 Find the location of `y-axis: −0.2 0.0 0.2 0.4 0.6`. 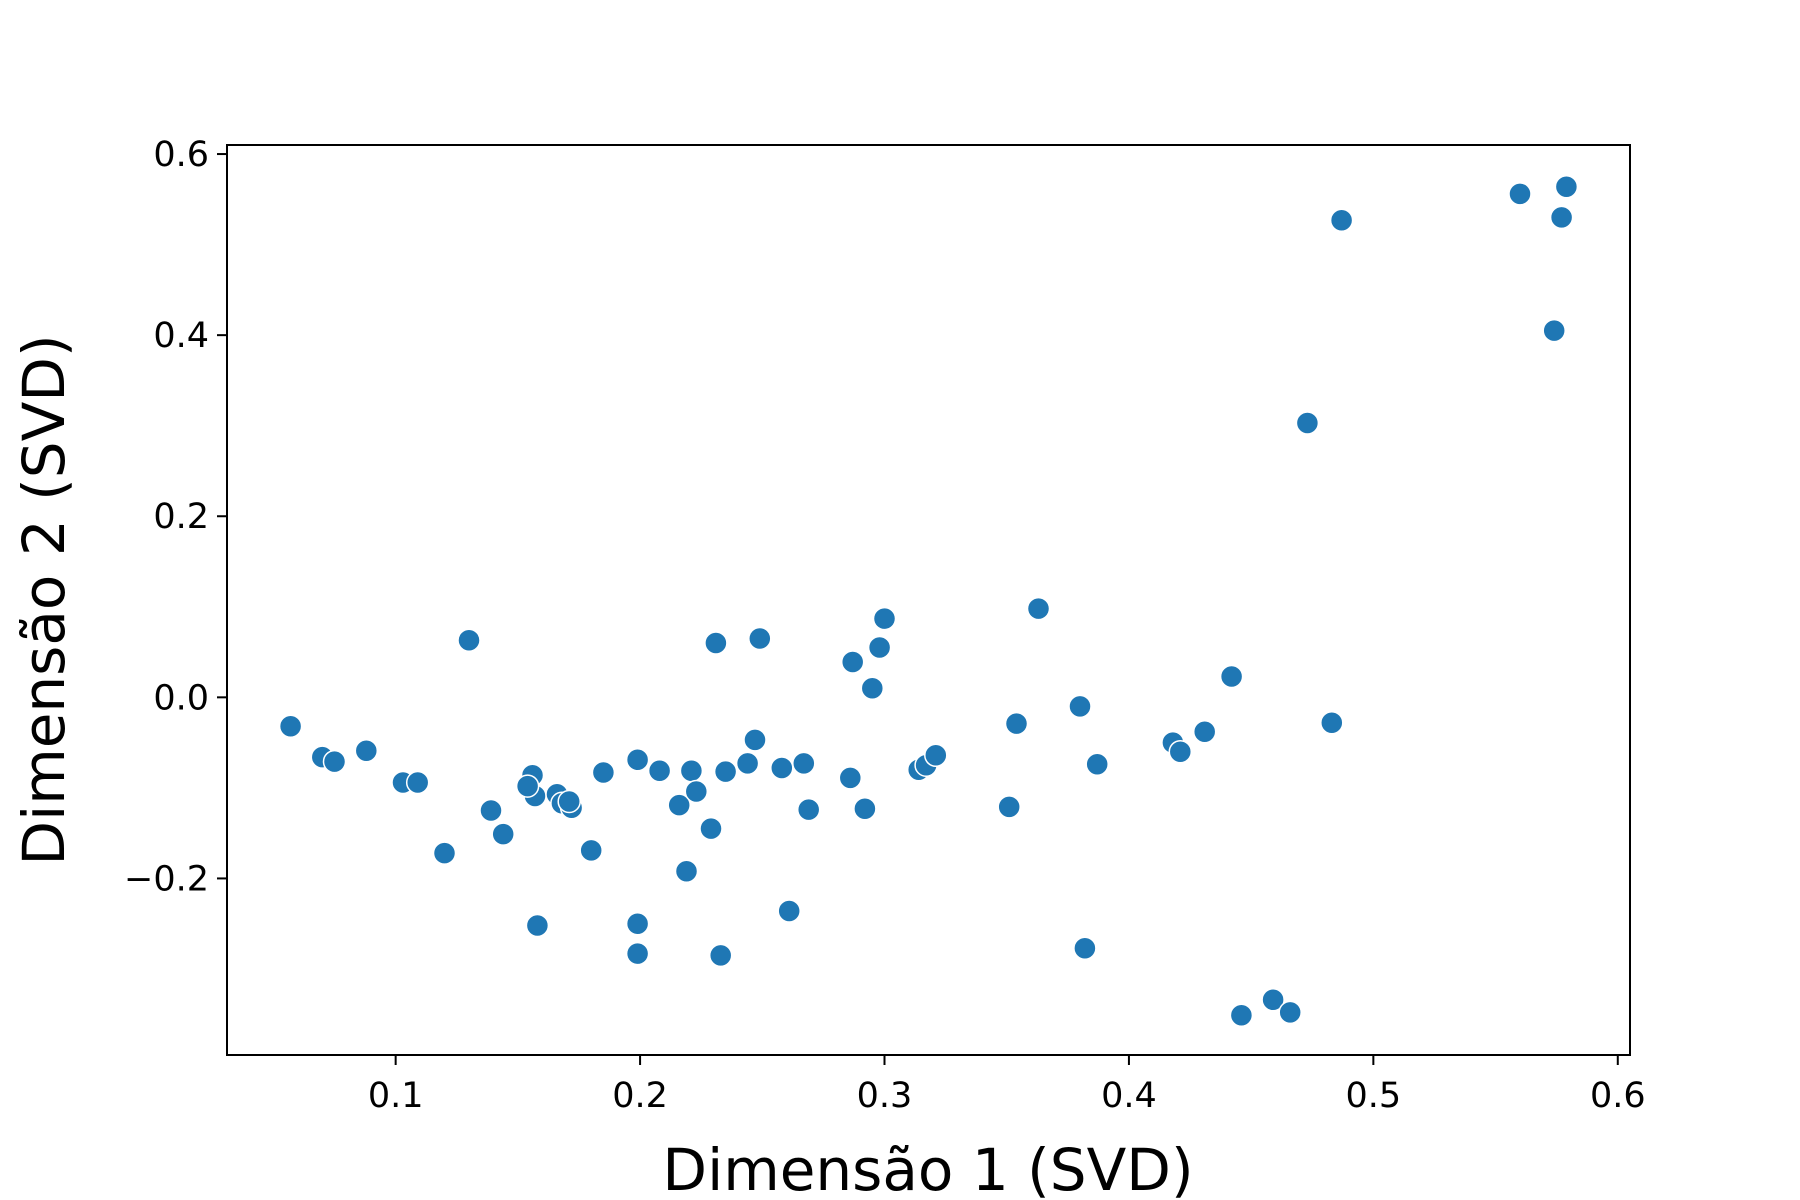

y-axis: −0.2 0.0 0.2 0.4 0.6 is located at coordinates (175, 517).